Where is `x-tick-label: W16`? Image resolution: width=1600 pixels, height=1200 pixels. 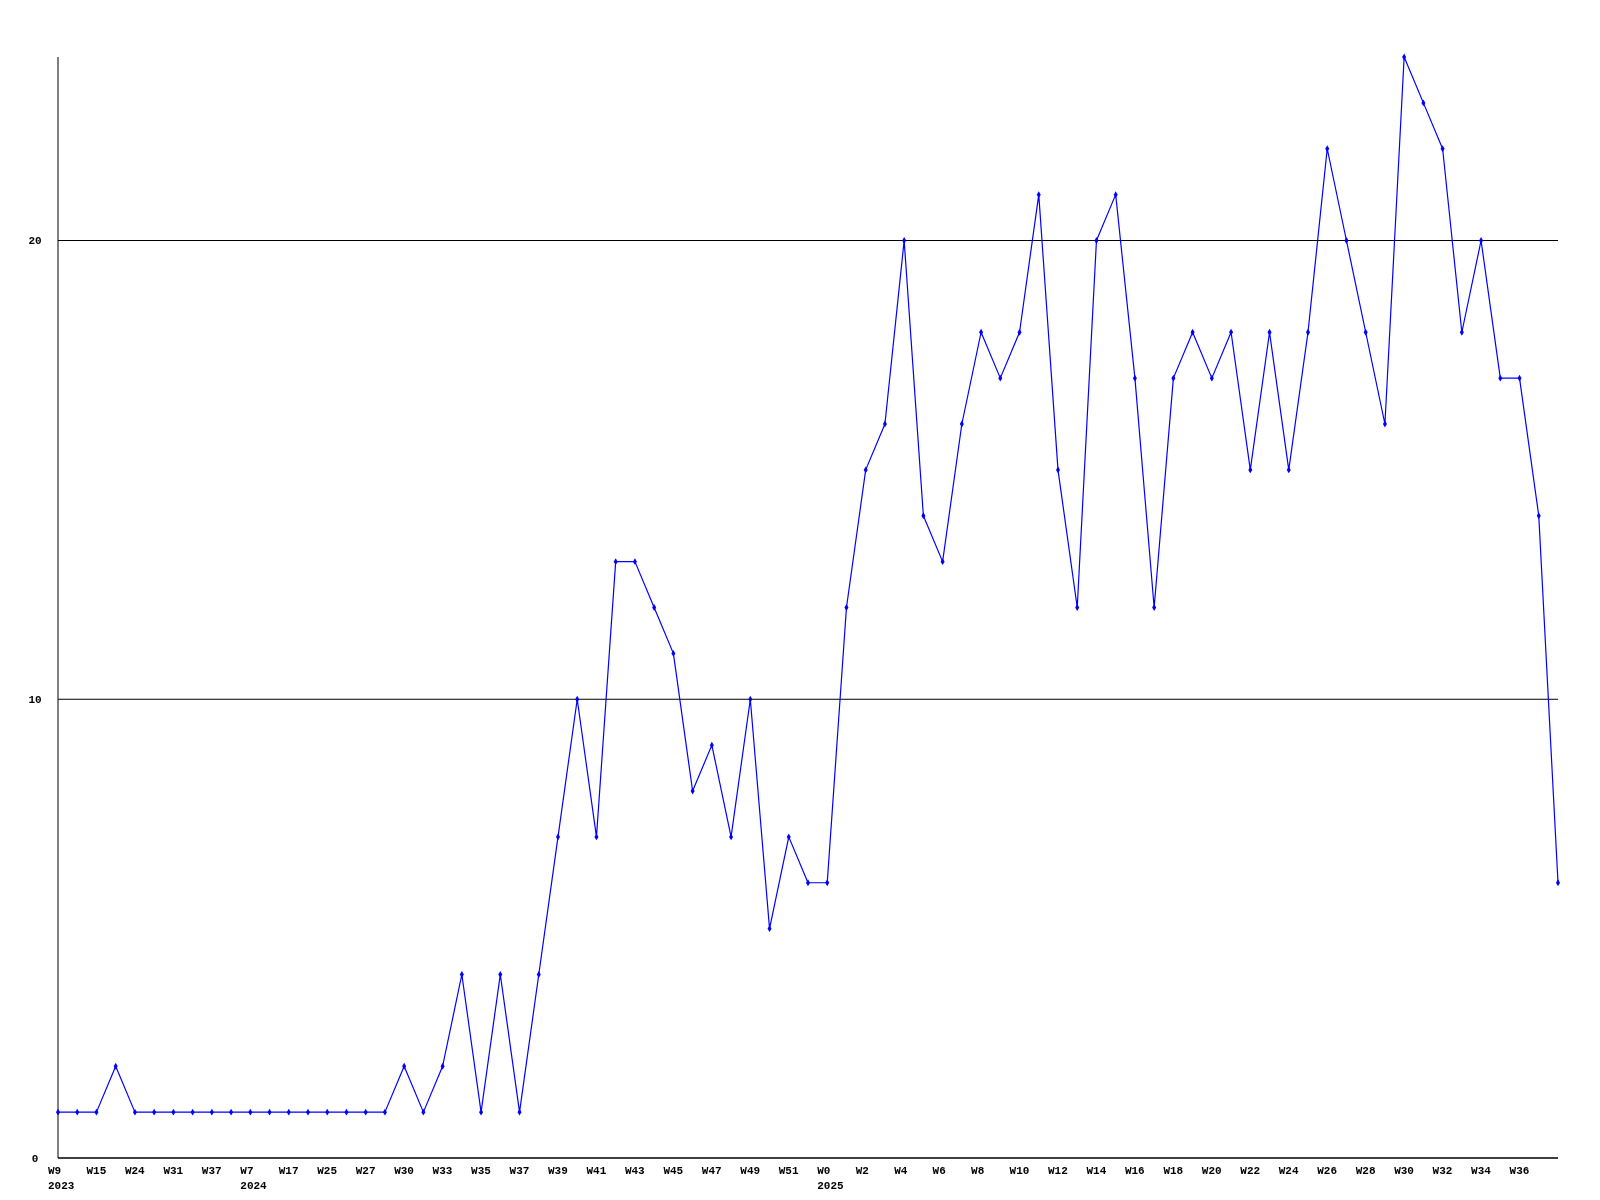
x-tick-label: W16 is located at coordinates (1134, 1171).